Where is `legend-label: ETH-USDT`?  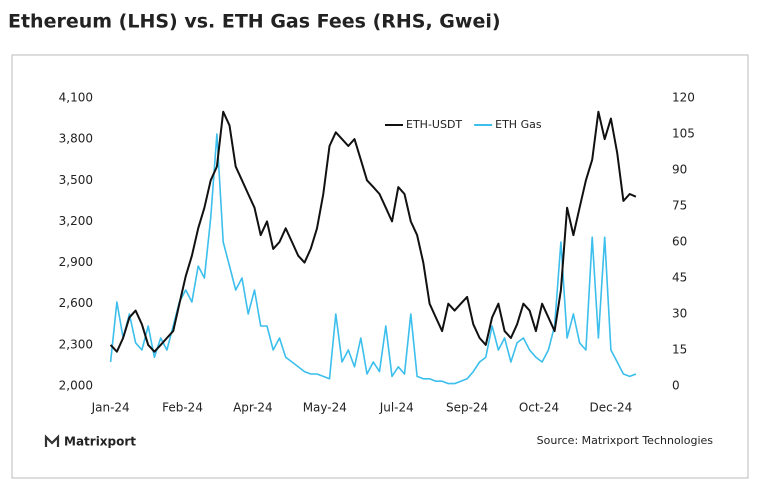
legend-label: ETH-USDT is located at coordinates (434, 124).